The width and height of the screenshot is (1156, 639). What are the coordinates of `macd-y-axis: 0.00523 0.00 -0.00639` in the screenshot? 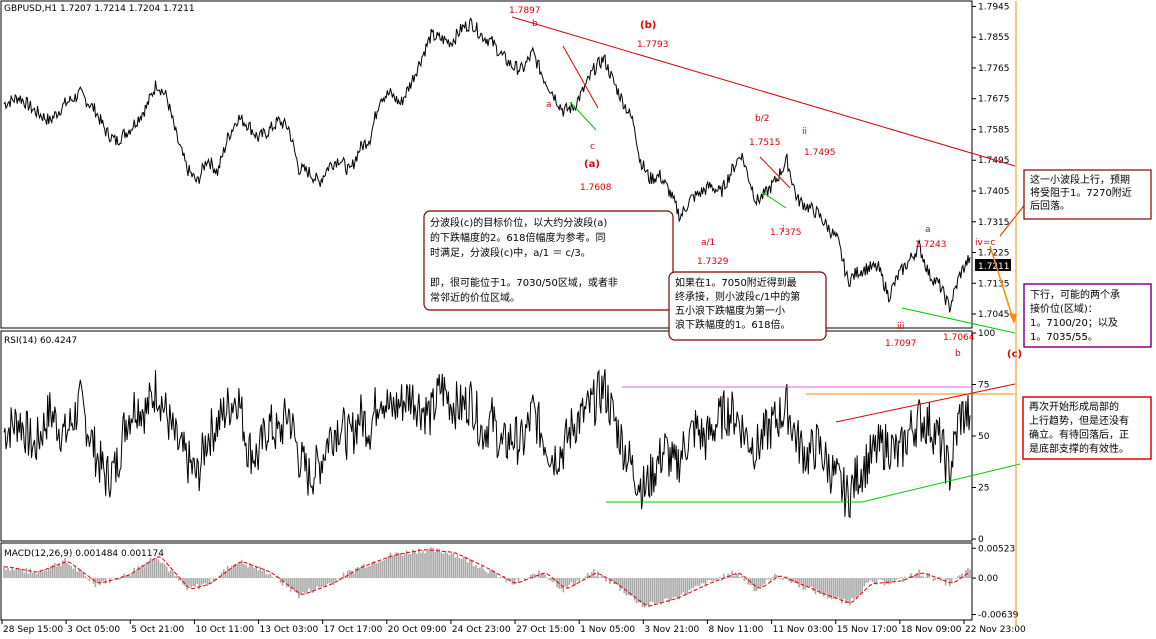 It's located at (995, 582).